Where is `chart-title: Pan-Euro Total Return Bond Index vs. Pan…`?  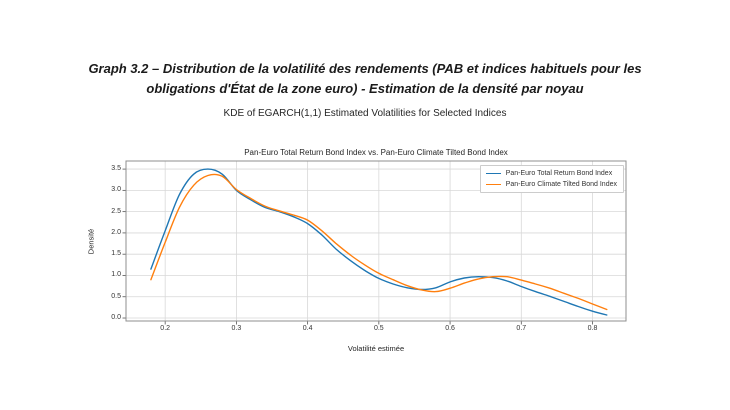
chart-title: Pan-Euro Total Return Bond Index vs. Pan… is located at coordinates (376, 152).